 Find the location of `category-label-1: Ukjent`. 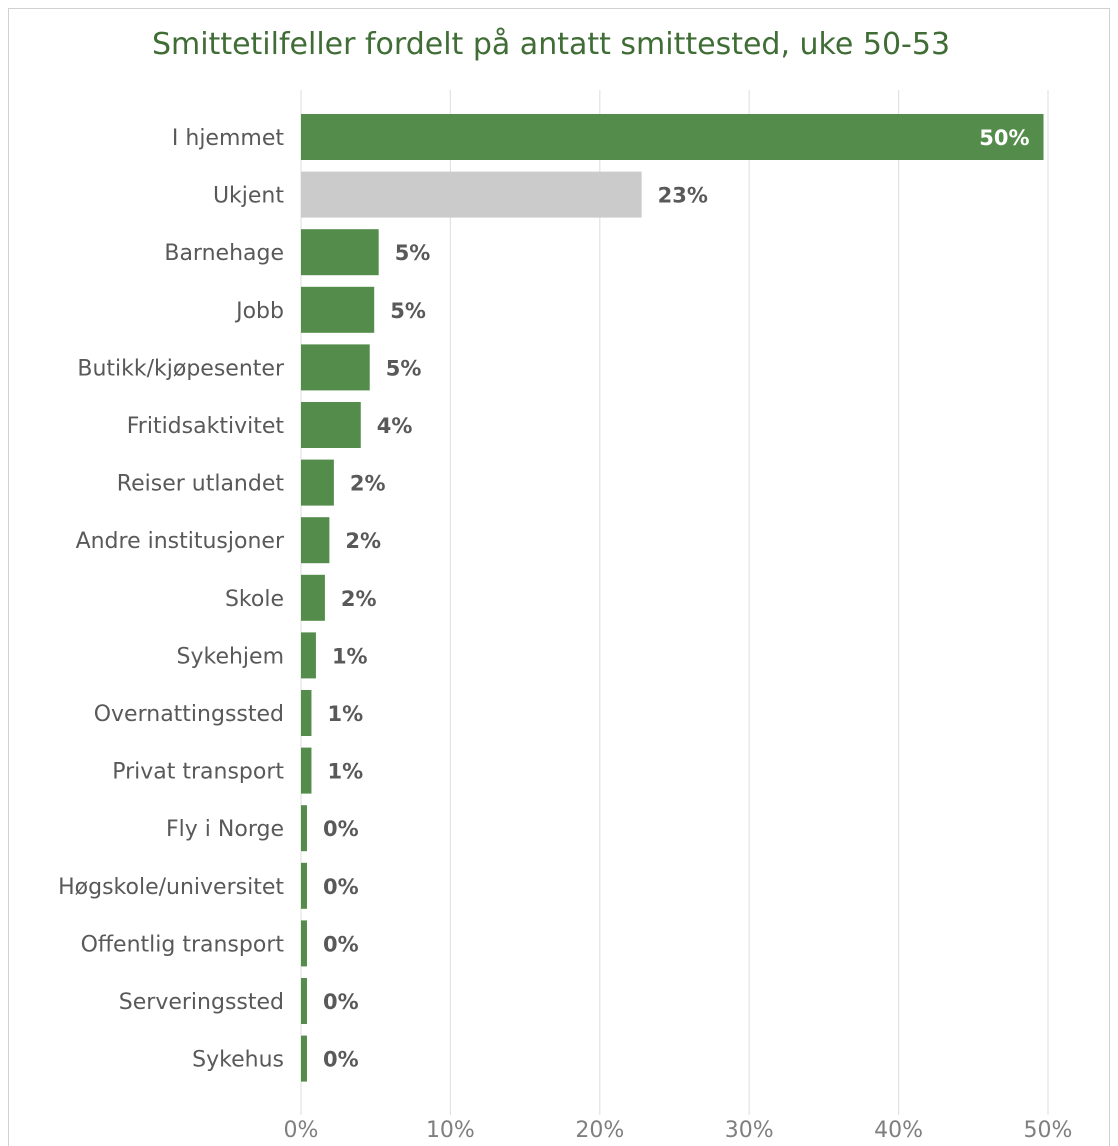

category-label-1: Ukjent is located at coordinates (248, 196).